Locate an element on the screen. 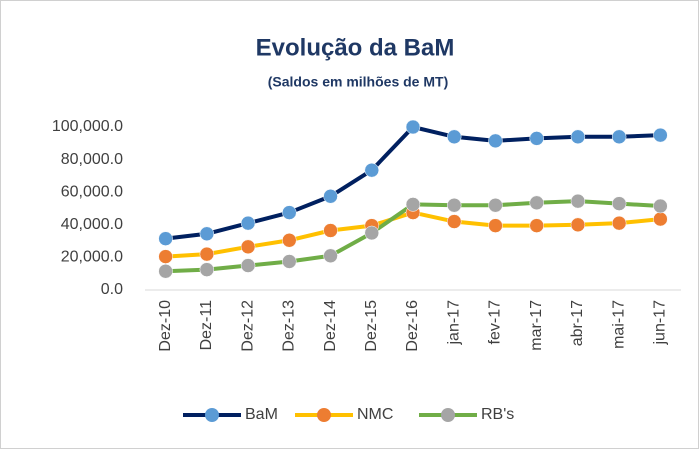  y-tick-label: 40,000.0 is located at coordinates (92, 224).